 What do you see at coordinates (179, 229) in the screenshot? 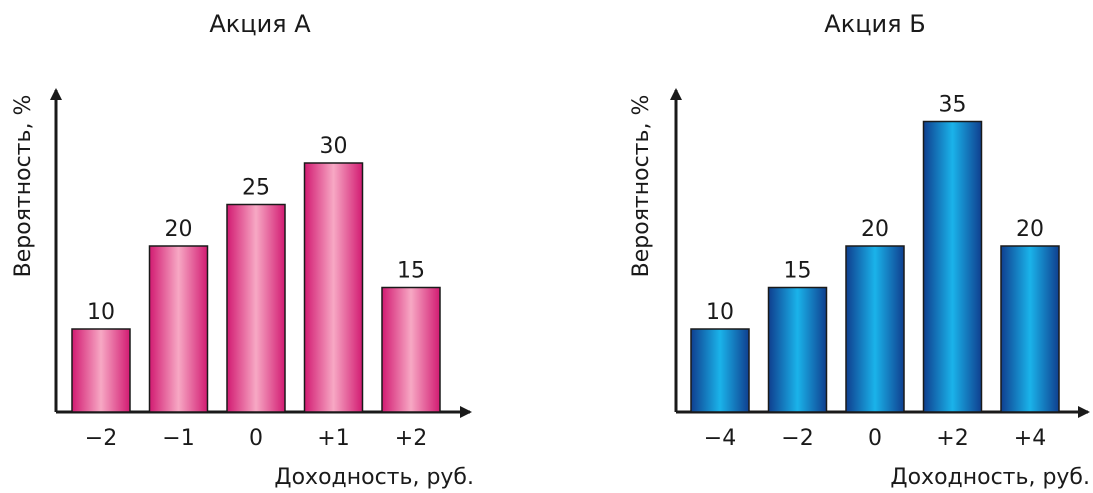
I see `chart-a-data-label: 20` at bounding box center [179, 229].